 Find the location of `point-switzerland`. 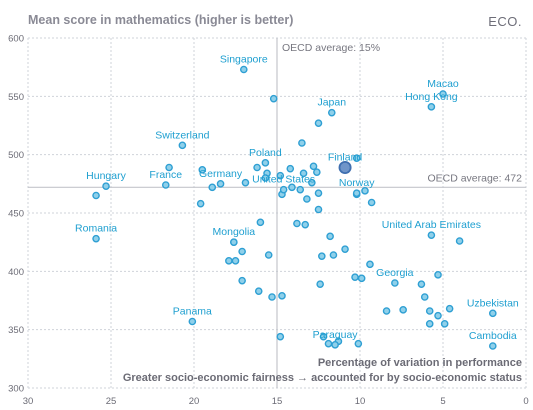

point-switzerland is located at coordinates (182, 145).